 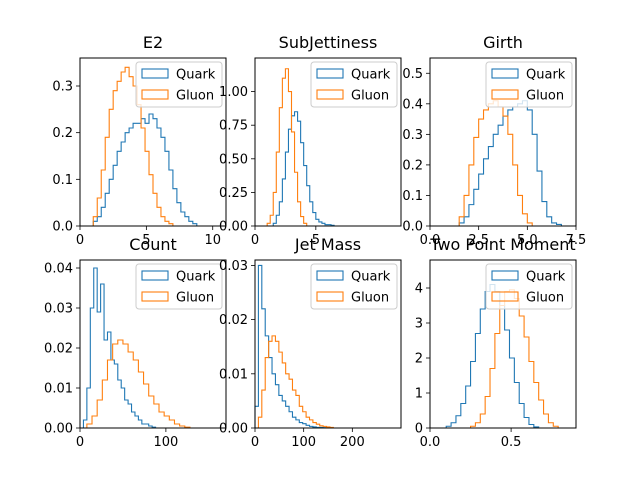 I want to click on y-tick-label: 0.50, so click(x=233, y=159).